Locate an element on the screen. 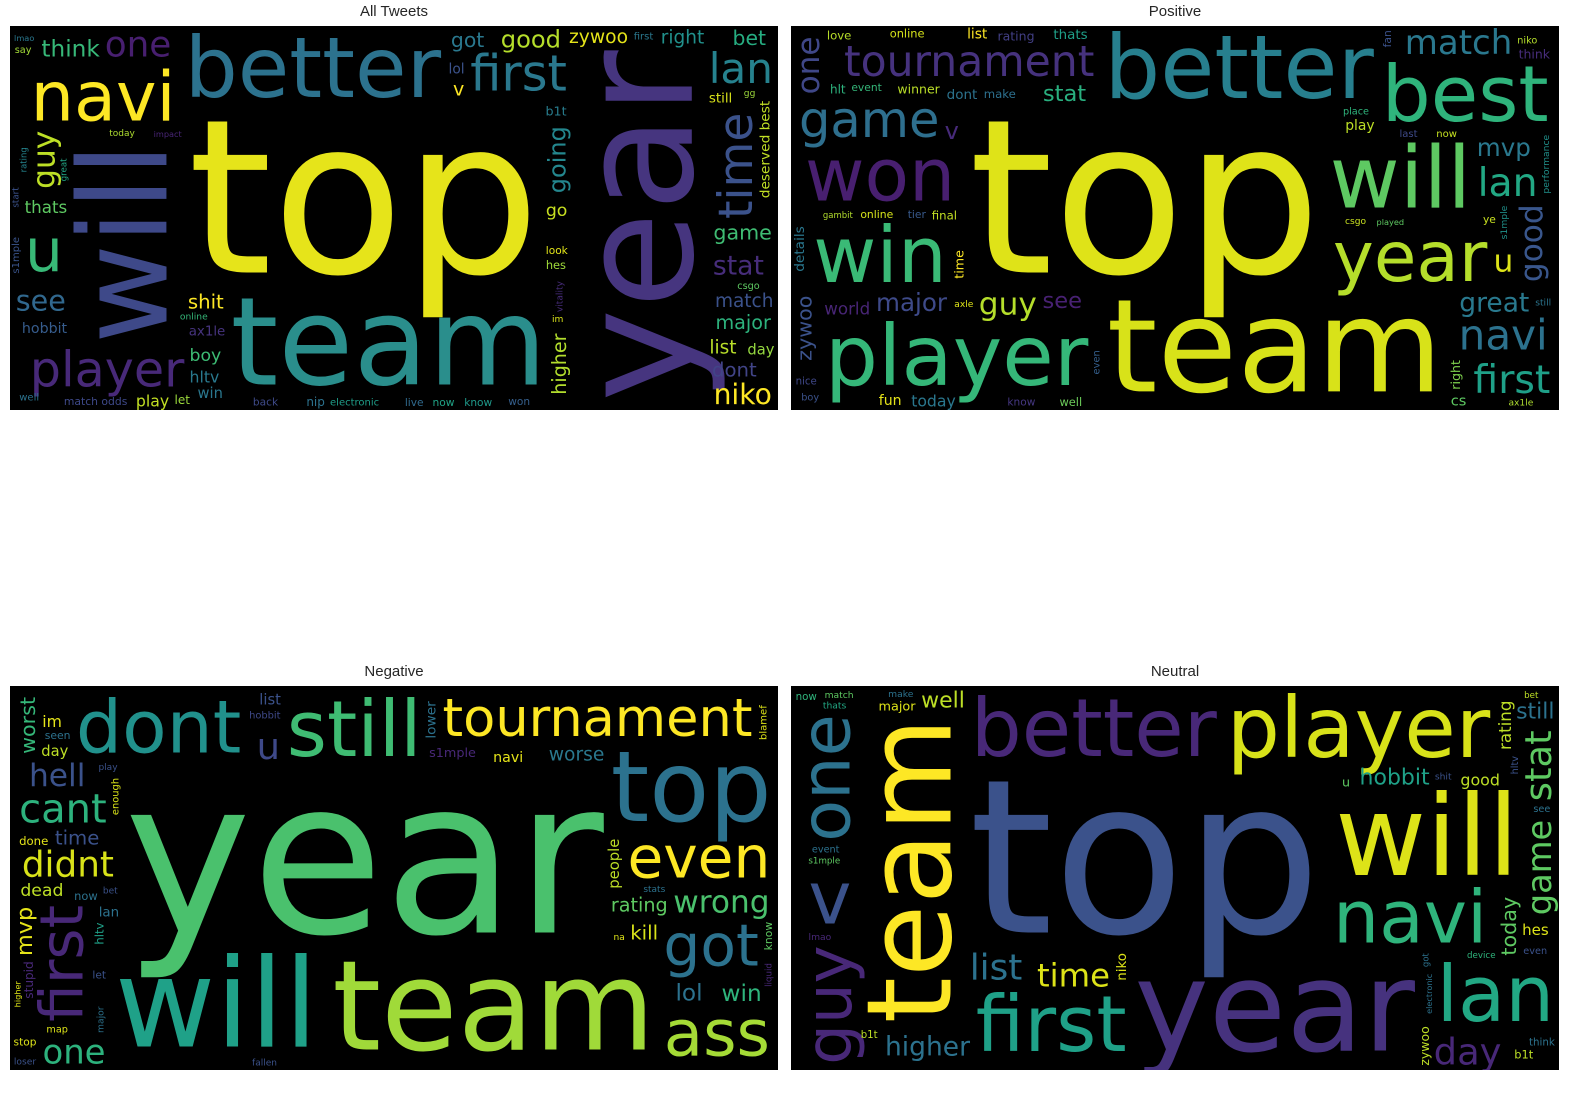 The image size is (1589, 1098). word-good: good is located at coordinates (531, 40).